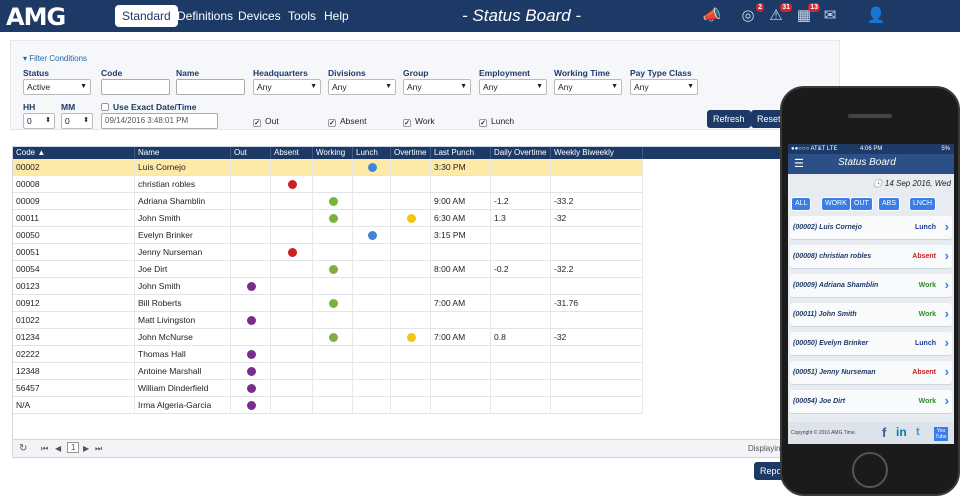 The height and width of the screenshot is (496, 960). I want to click on table-row: 01234 John McNurse 7:00 AM 0.8 -32, so click(328, 337).